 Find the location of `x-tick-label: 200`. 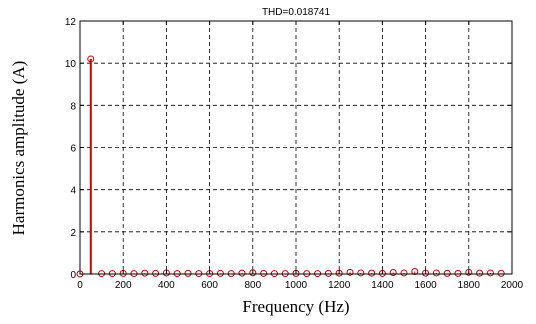

x-tick-label: 200 is located at coordinates (123, 285).